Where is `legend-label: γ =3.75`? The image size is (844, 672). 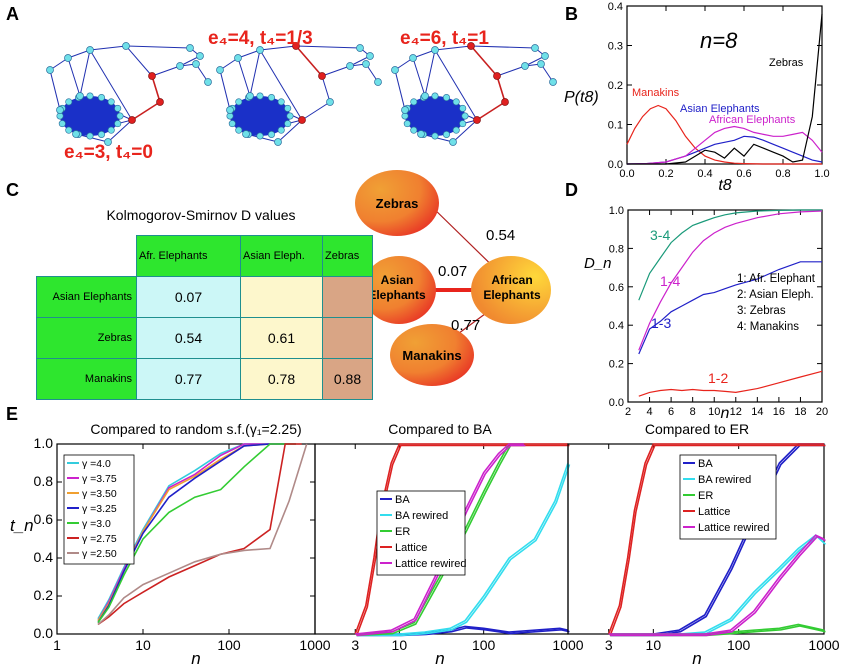
legend-label: γ =3.75 is located at coordinates (99, 479).